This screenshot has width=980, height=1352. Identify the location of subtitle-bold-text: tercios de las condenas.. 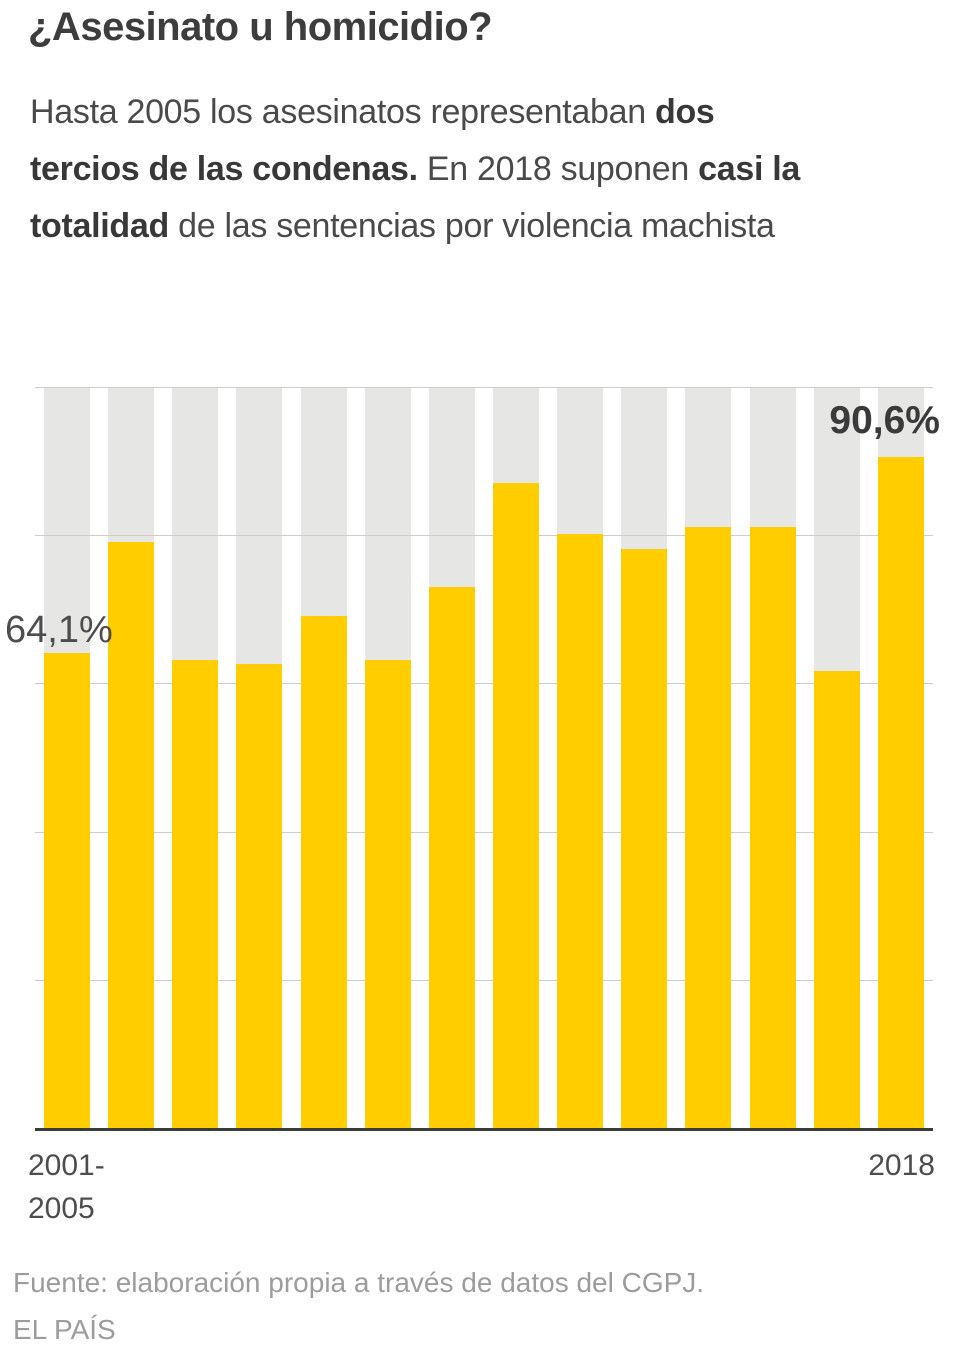
(224, 169).